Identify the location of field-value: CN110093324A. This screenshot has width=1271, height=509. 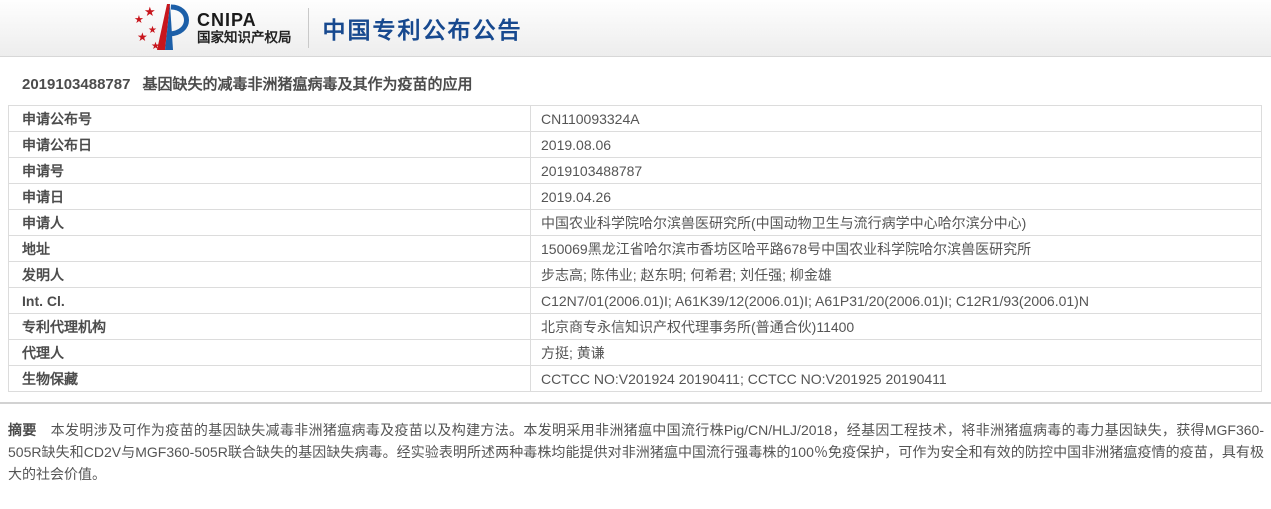
(896, 118).